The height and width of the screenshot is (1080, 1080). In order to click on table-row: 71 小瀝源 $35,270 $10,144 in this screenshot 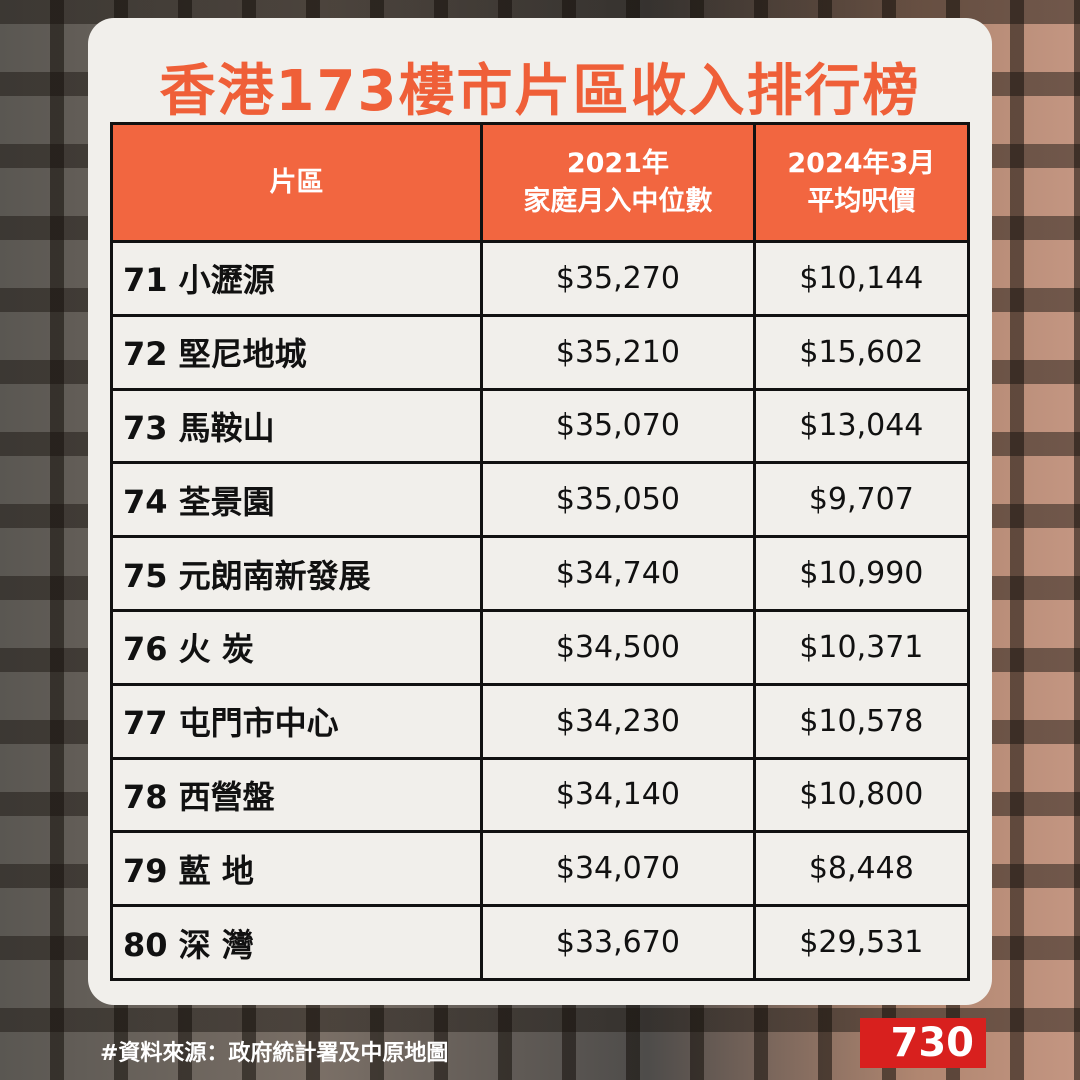, I will do `click(540, 278)`.